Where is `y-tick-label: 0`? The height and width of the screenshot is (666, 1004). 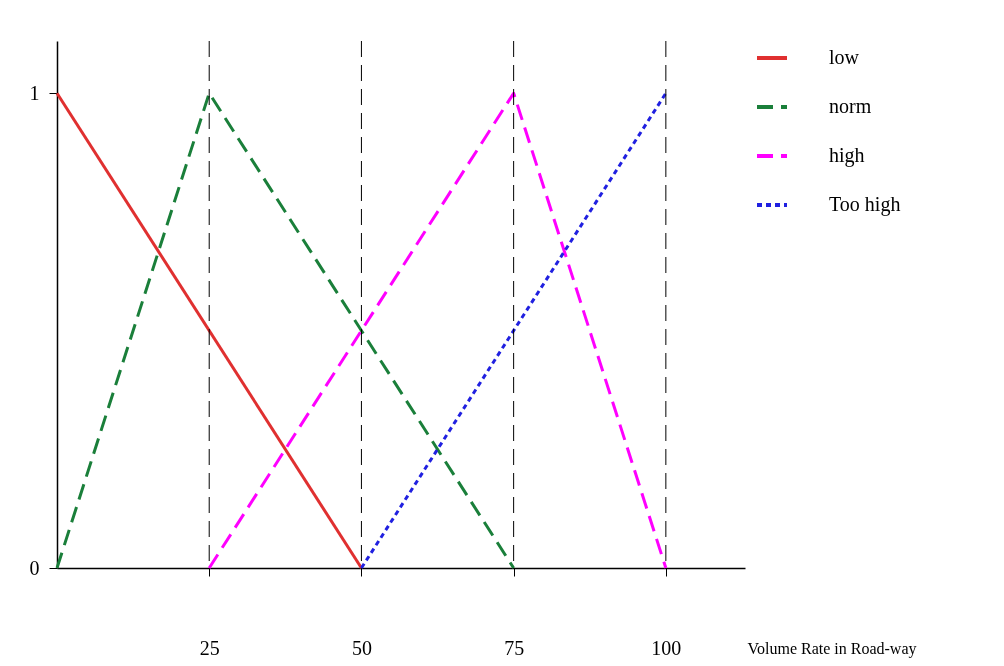 y-tick-label: 0 is located at coordinates (34, 567).